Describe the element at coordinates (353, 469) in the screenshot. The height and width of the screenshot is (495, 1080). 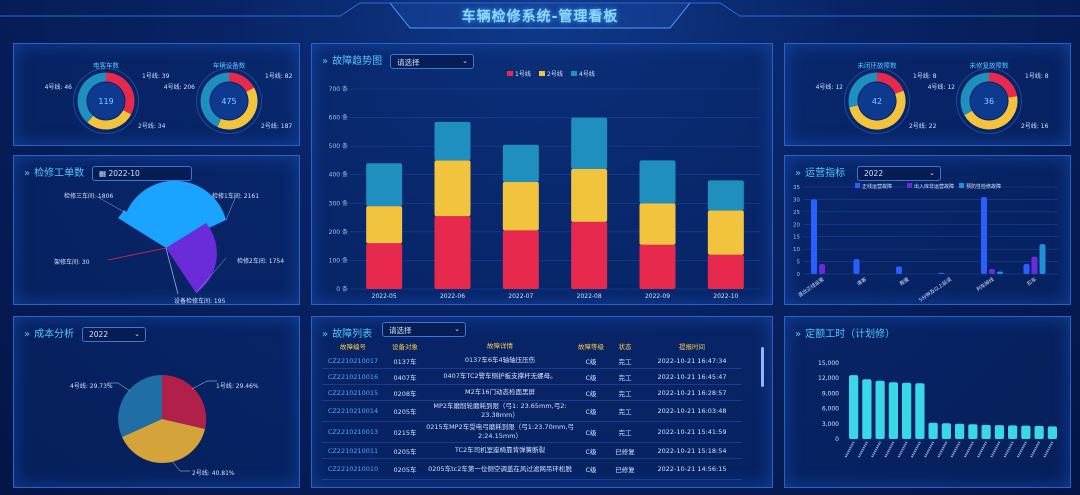
I see `table-cell: CZ2210210010` at that location.